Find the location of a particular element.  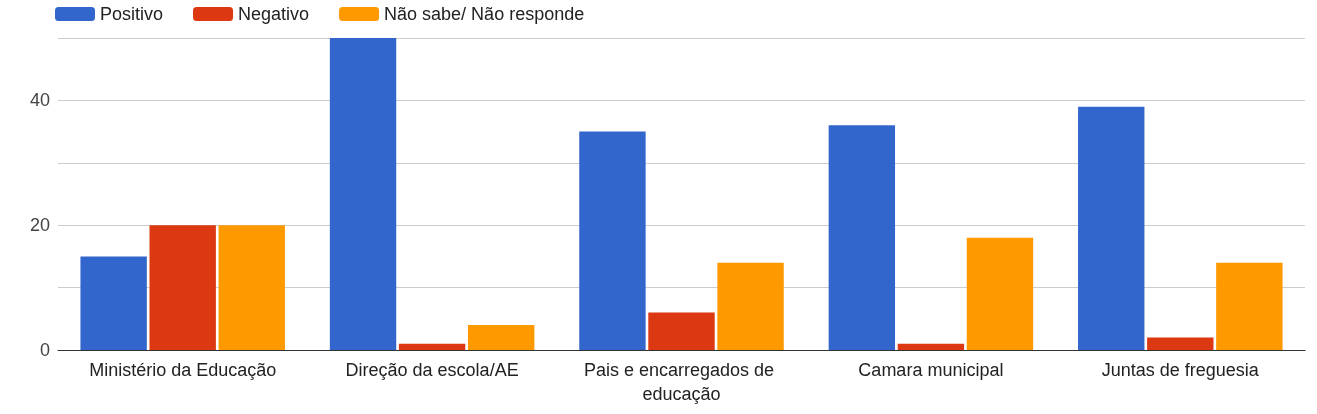

x-tick-label: Pais e encarregados de educação is located at coordinates (681, 382).